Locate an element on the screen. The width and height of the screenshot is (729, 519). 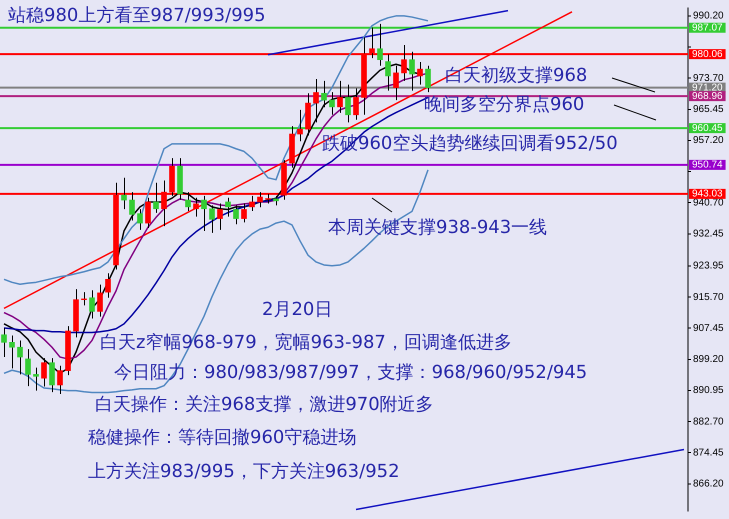
y-tick-label: 890.95 is located at coordinates (708, 390).